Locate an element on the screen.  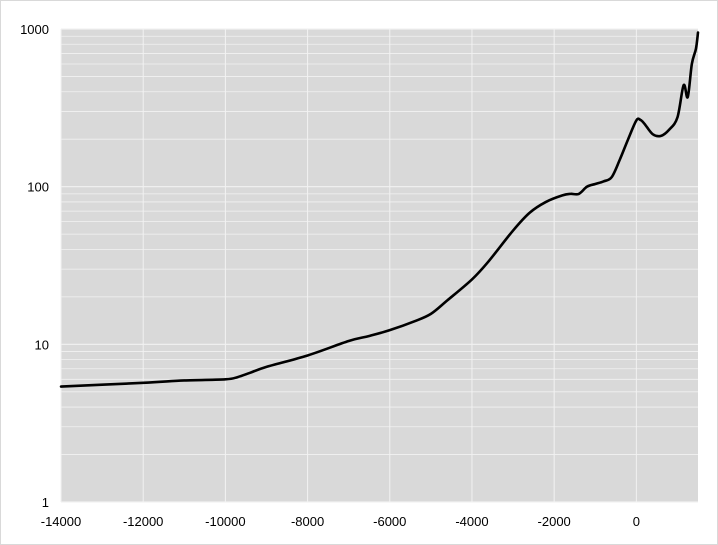
y-tick-label: 1 is located at coordinates (45, 502).